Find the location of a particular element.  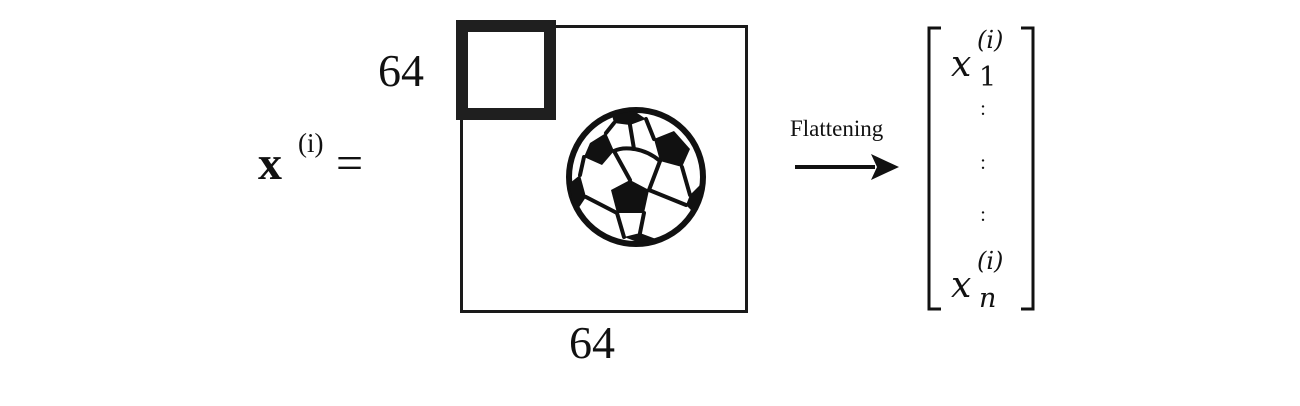

entry-subscript: n is located at coordinates (988, 298).